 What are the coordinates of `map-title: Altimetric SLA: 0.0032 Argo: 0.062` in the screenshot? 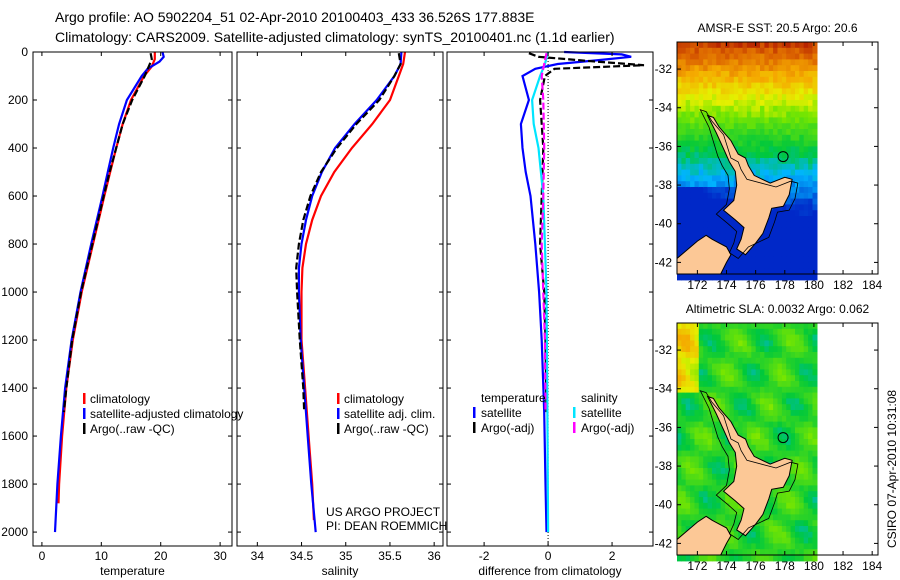 It's located at (778, 309).